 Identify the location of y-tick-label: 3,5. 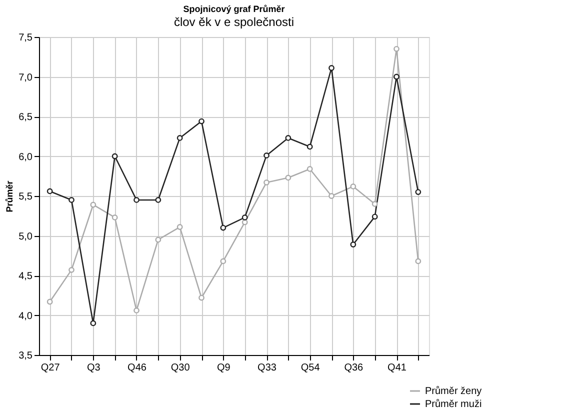
(25, 356).